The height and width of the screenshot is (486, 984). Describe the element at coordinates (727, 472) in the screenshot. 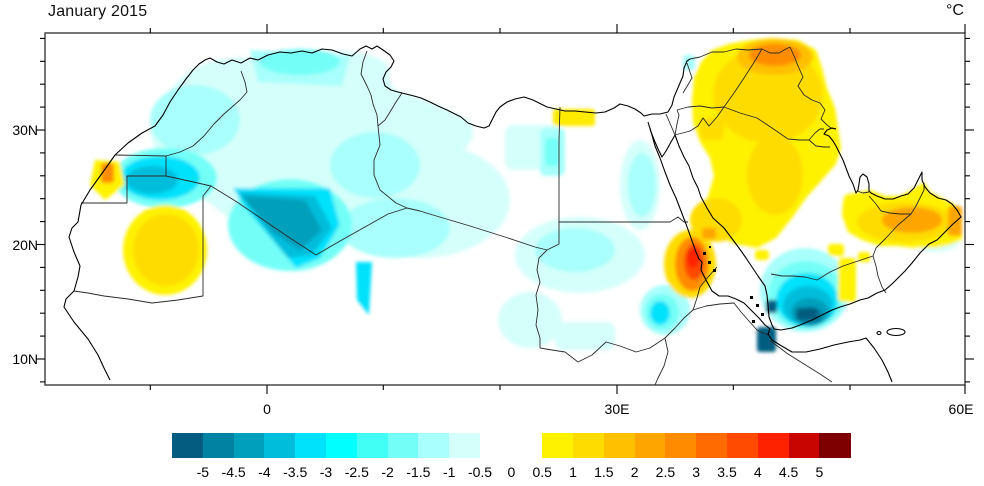

I see `colorbar-tick-label: 3.5` at that location.